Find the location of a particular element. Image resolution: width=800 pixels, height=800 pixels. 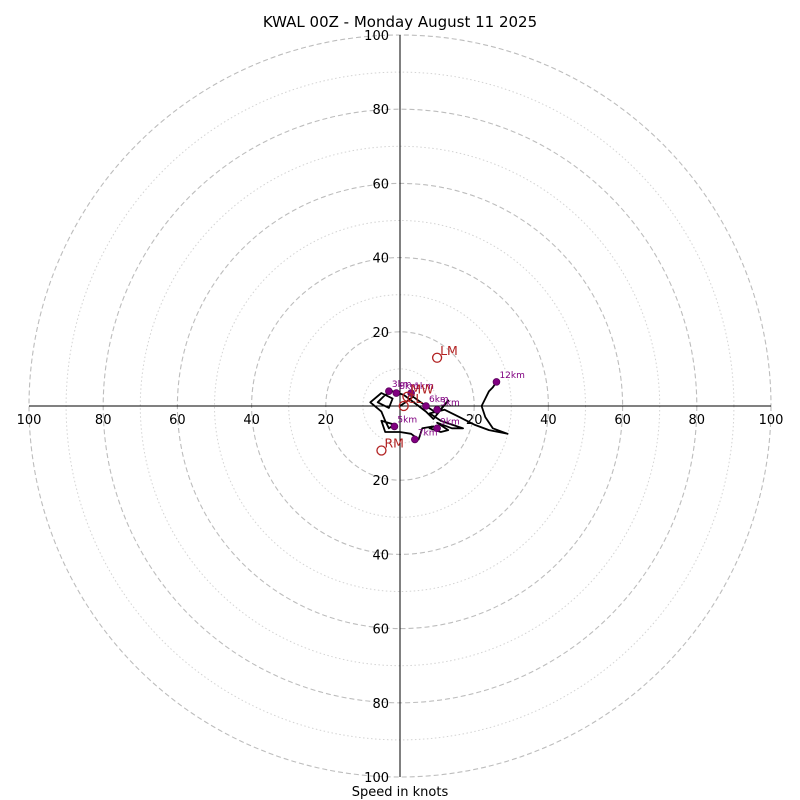

wind-profile-line is located at coordinates (439, 411).